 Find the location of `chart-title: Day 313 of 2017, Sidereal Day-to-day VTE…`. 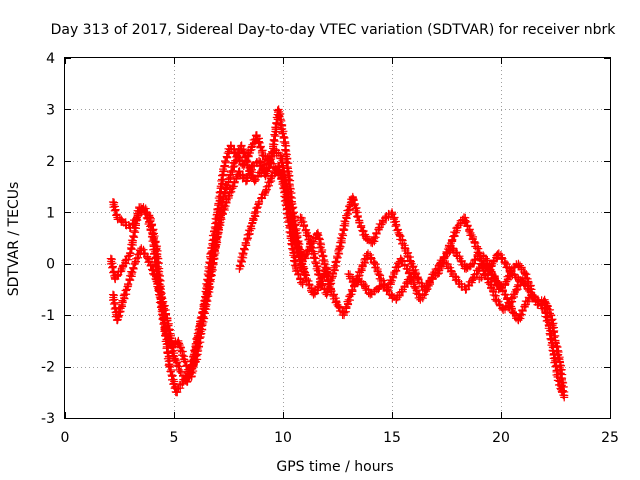

chart-title: Day 313 of 2017, Sidereal Day-to-day VTE… is located at coordinates (334, 30).